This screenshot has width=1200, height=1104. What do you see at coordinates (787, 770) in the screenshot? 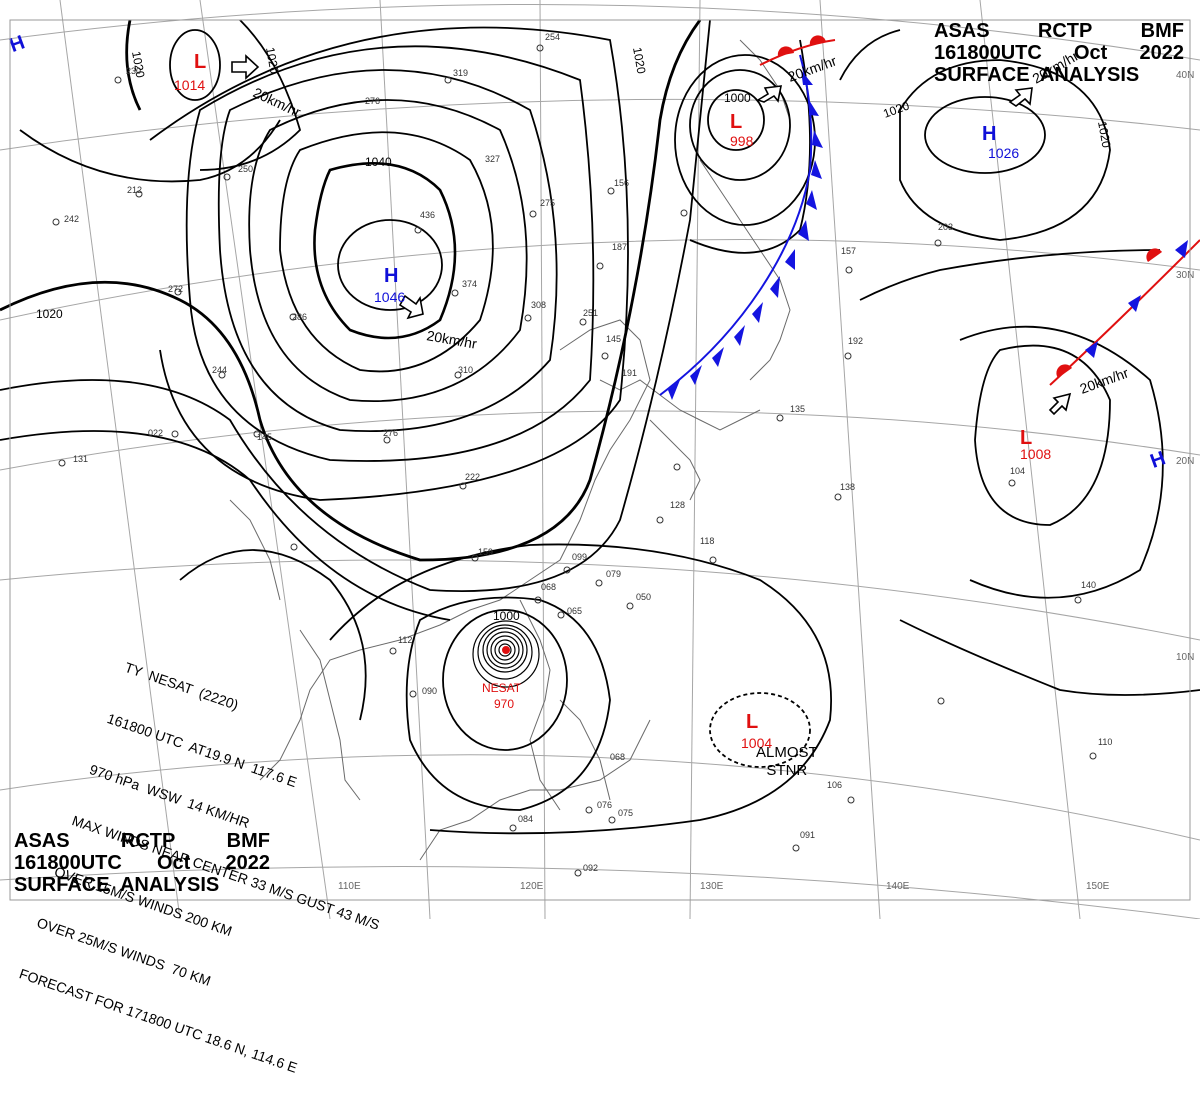
I see `stationary-note-line: STNR` at bounding box center [787, 770].